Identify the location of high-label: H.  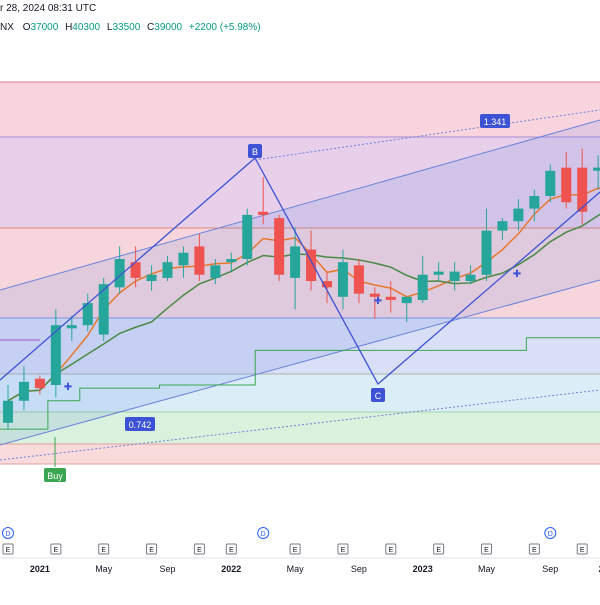
(69, 27).